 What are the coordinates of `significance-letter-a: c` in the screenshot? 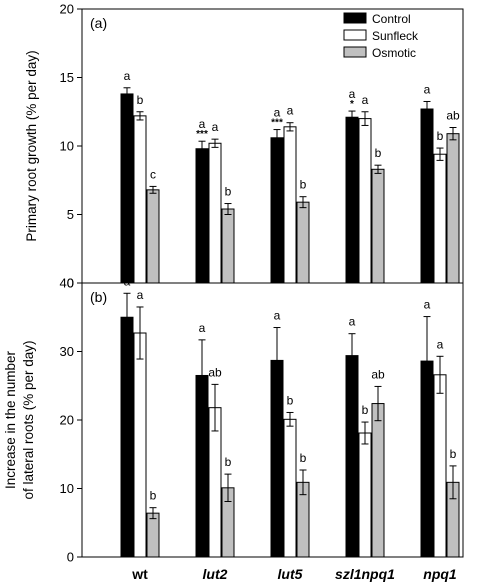 It's located at (153, 174).